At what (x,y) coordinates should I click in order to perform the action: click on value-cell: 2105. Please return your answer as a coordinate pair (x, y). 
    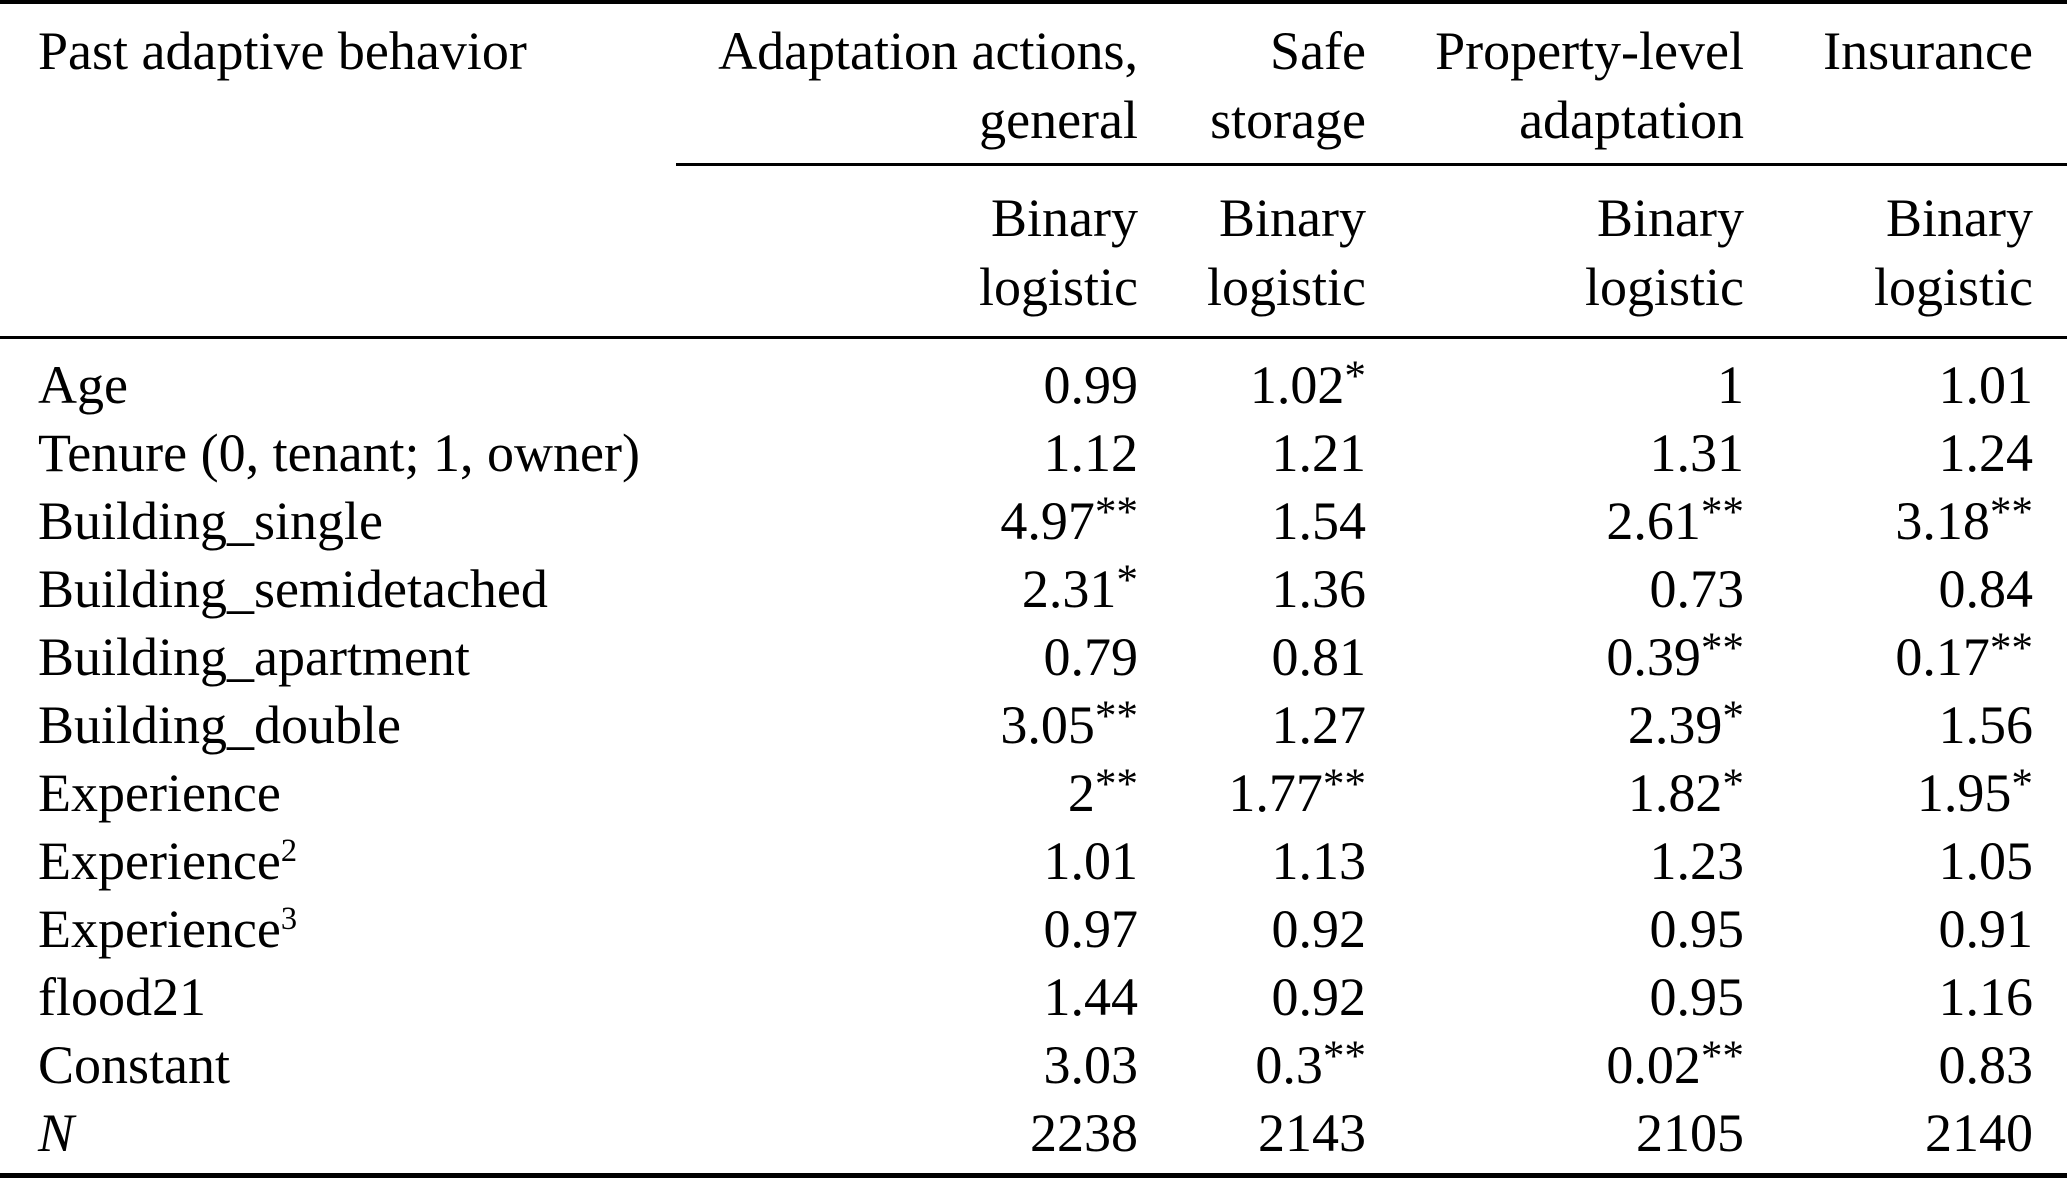
    Looking at the image, I should click on (1555, 1138).